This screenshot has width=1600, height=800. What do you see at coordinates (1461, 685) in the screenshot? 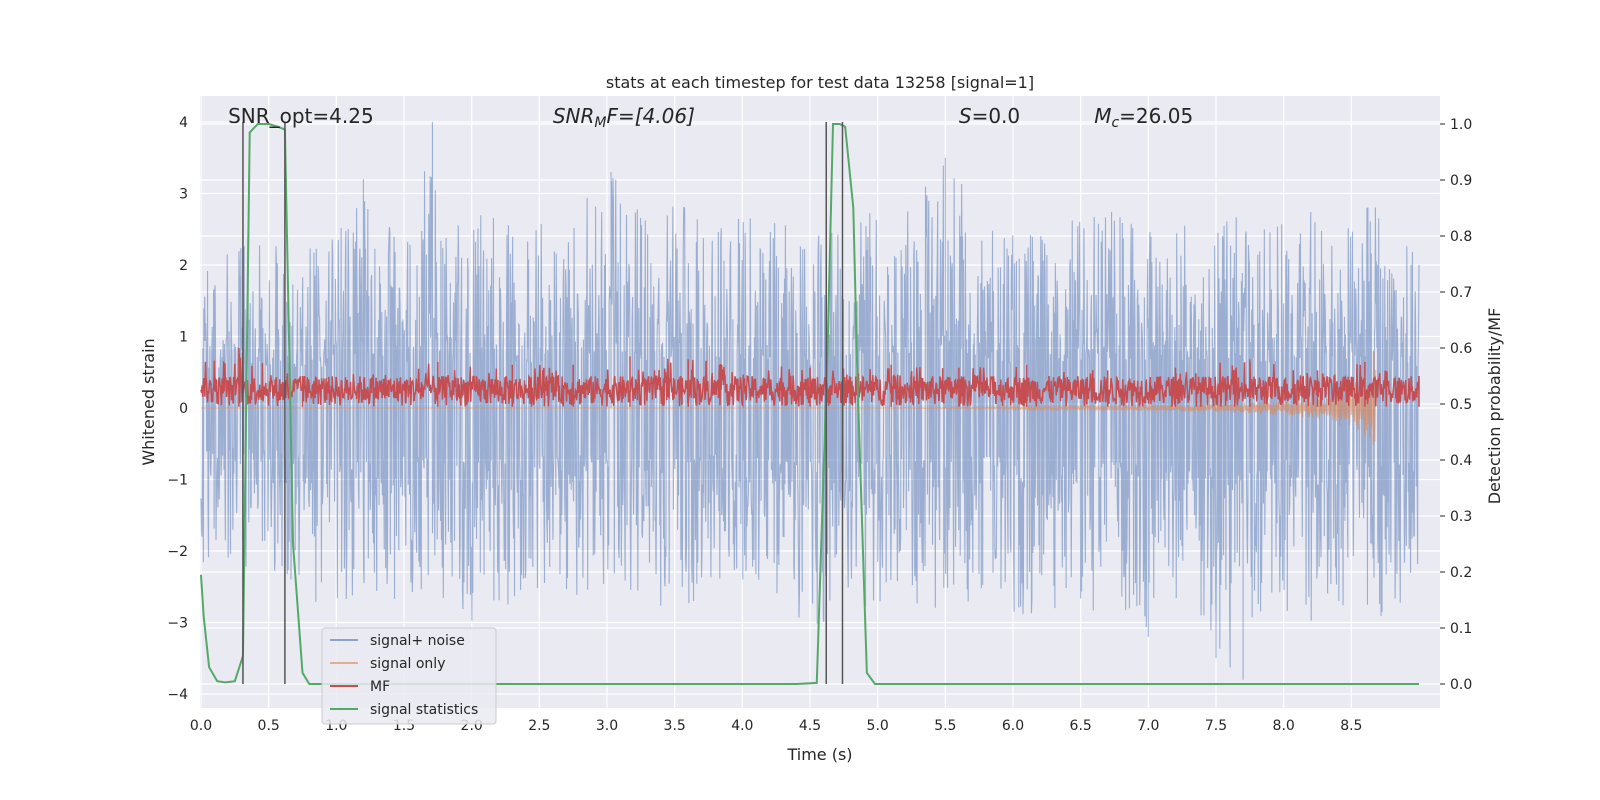
I see `y-right-tick-label: 0.0` at bounding box center [1461, 685].